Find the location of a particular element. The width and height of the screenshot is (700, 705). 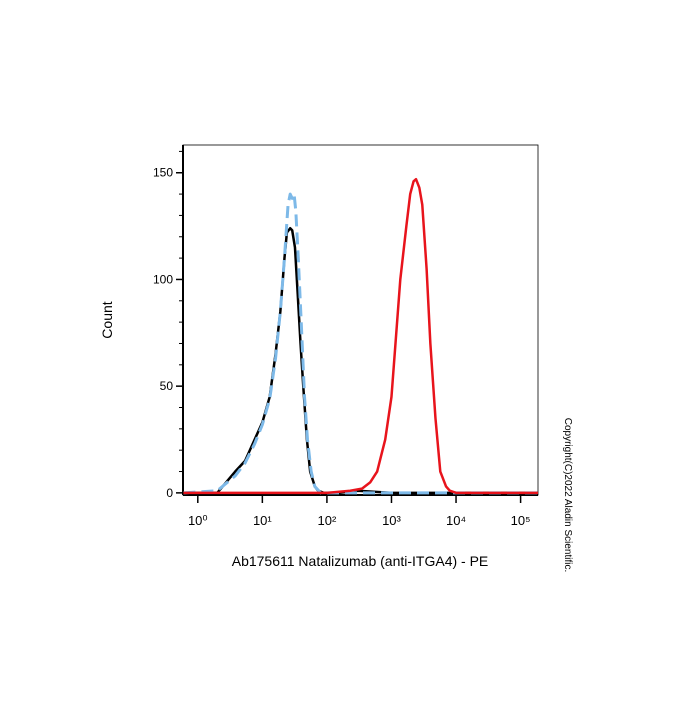

x-tick-label: 10⁰ is located at coordinates (198, 520).